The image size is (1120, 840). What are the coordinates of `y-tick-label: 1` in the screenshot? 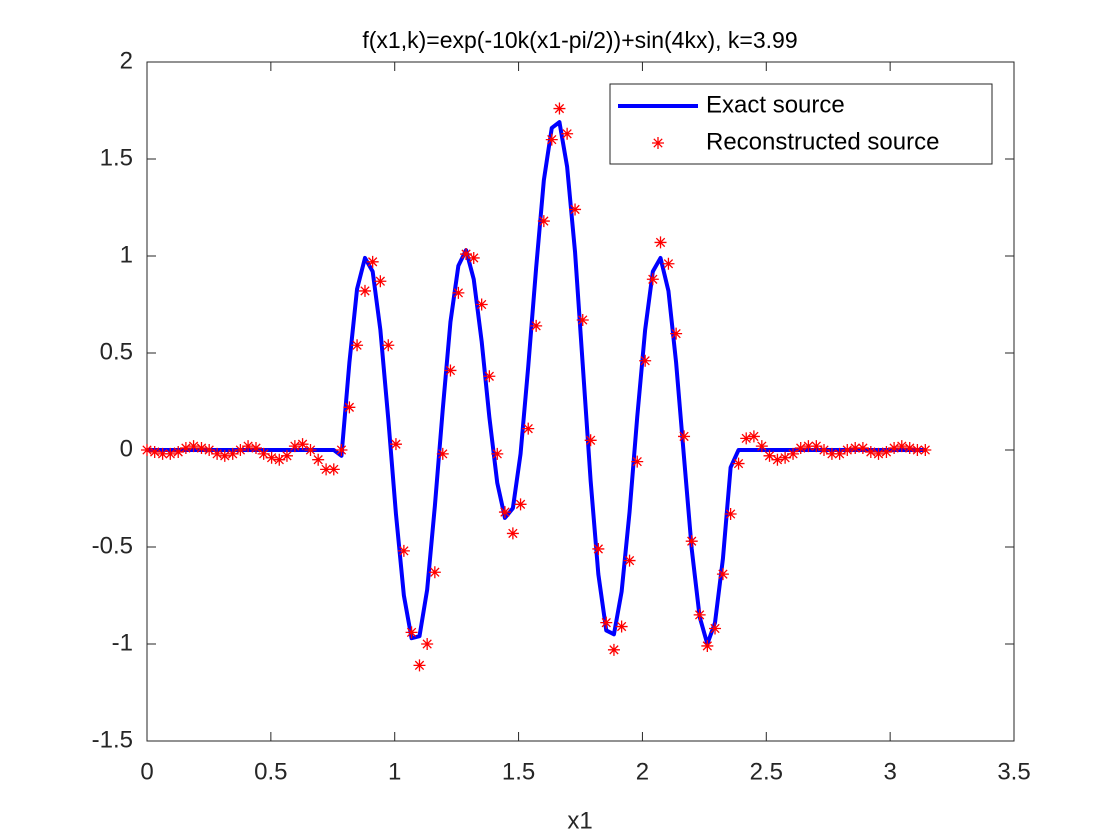 It's located at (126, 254).